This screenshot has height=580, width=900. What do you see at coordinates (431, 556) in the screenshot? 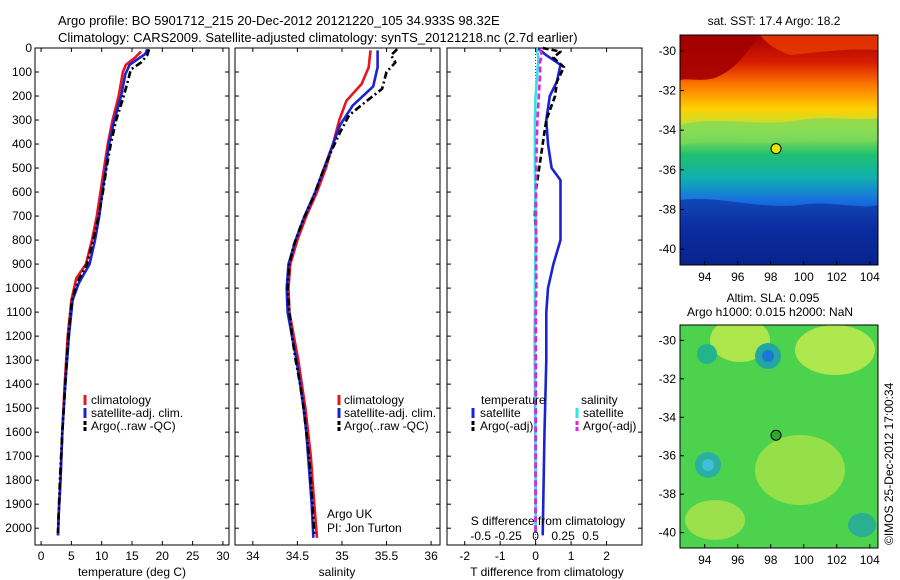
I see `x-tick-label: 36` at bounding box center [431, 556].